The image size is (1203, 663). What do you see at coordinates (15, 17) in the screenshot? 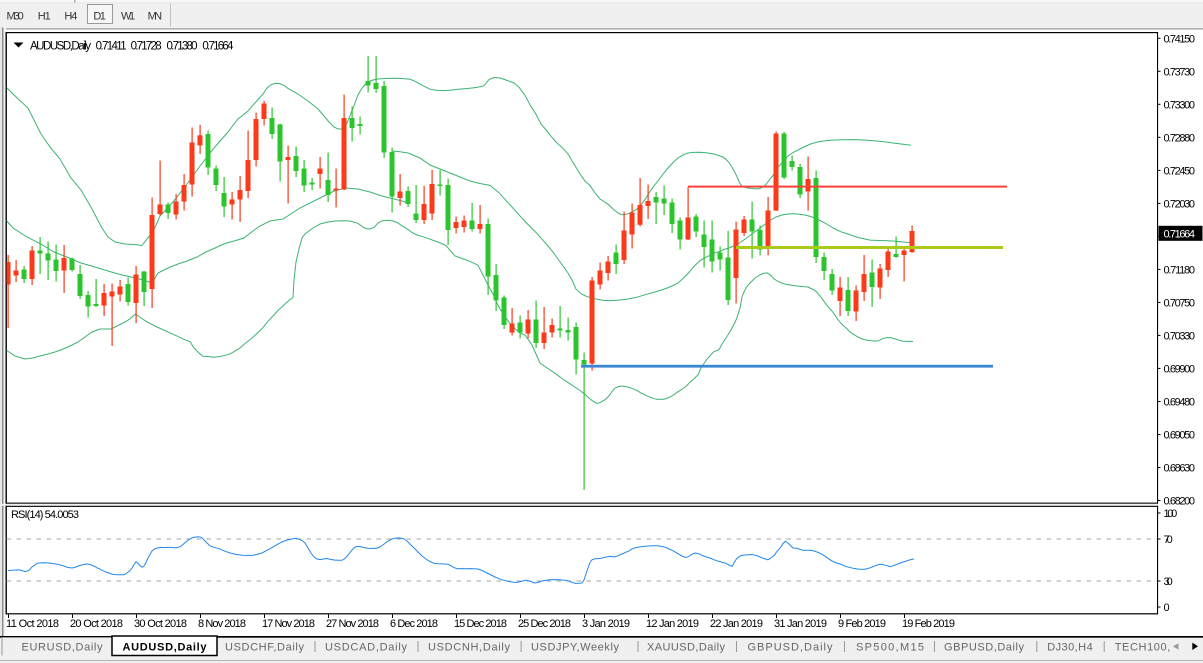
I see `svg-text: M30` at bounding box center [15, 17].